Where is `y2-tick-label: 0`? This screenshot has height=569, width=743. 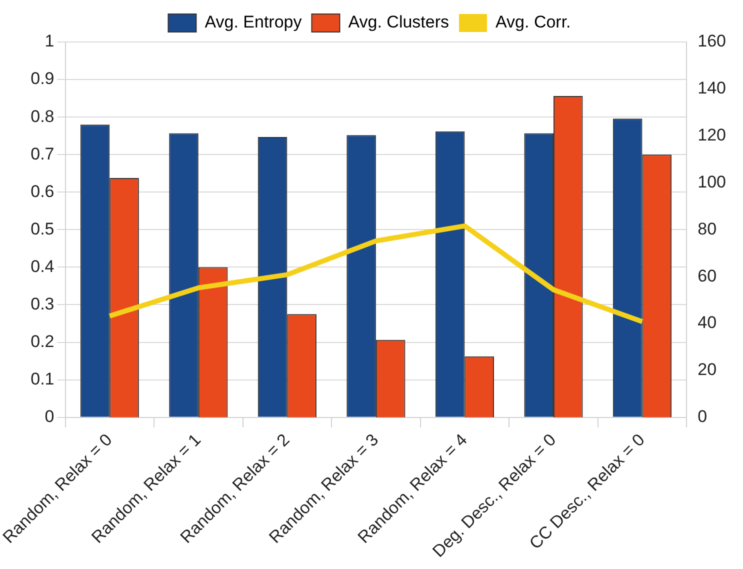 y2-tick-label: 0 is located at coordinates (703, 416).